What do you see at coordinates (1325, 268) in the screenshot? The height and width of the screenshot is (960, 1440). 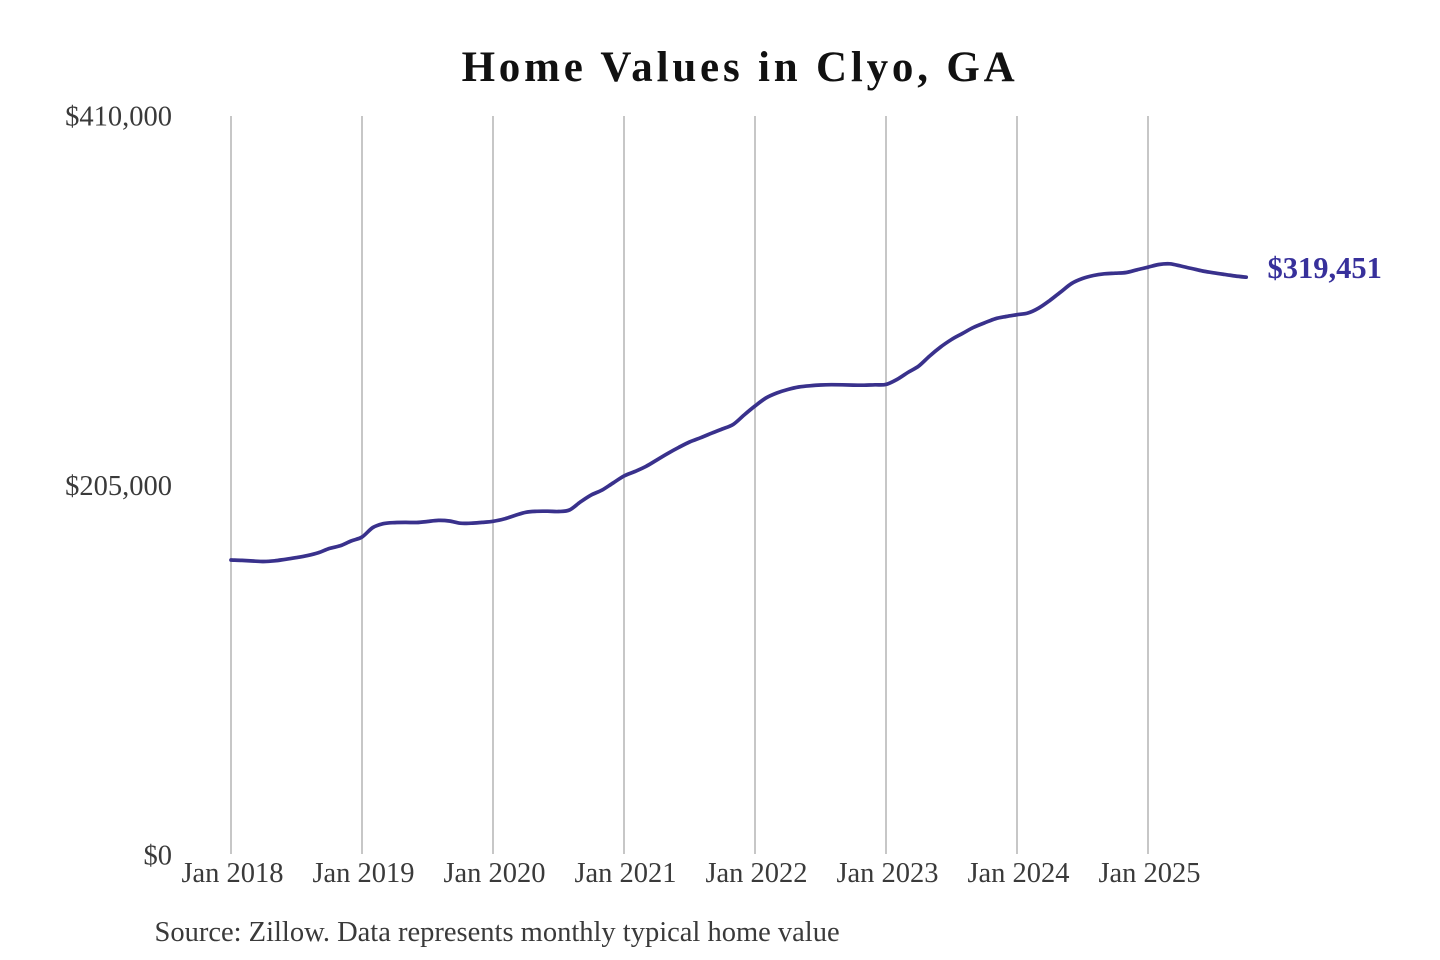 I see `svg-text: $319,451` at bounding box center [1325, 268].